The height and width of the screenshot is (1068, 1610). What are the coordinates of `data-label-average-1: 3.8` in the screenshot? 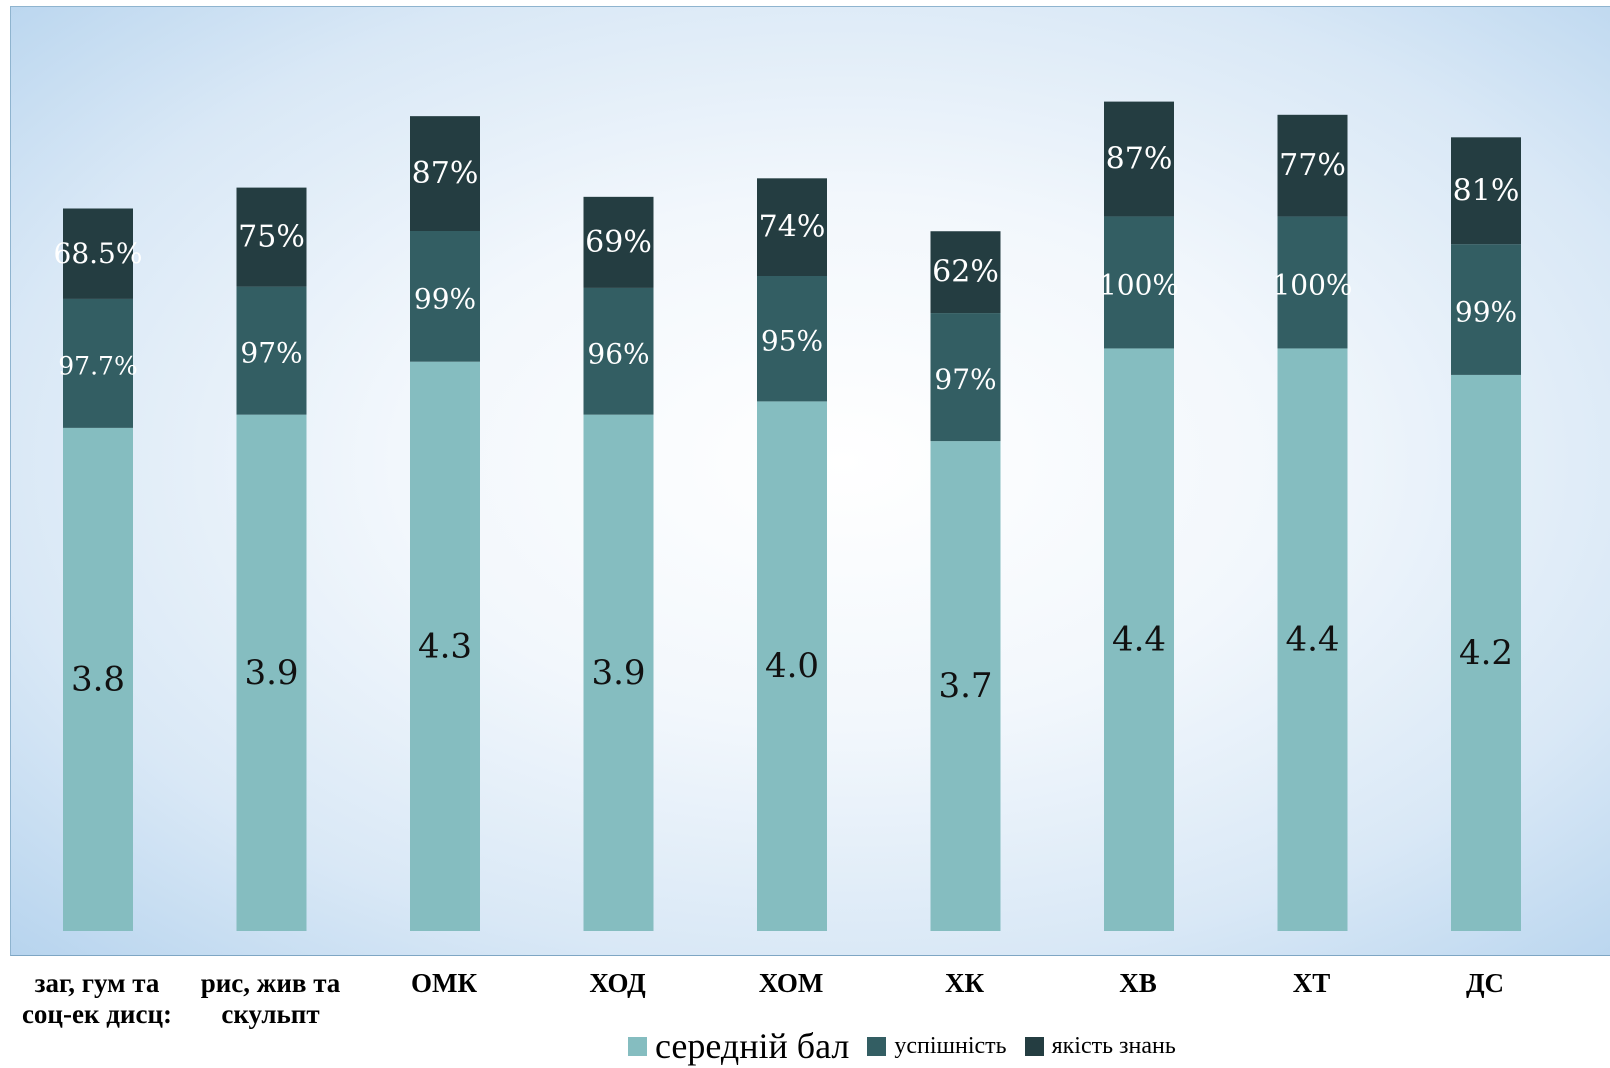 It's located at (98, 679).